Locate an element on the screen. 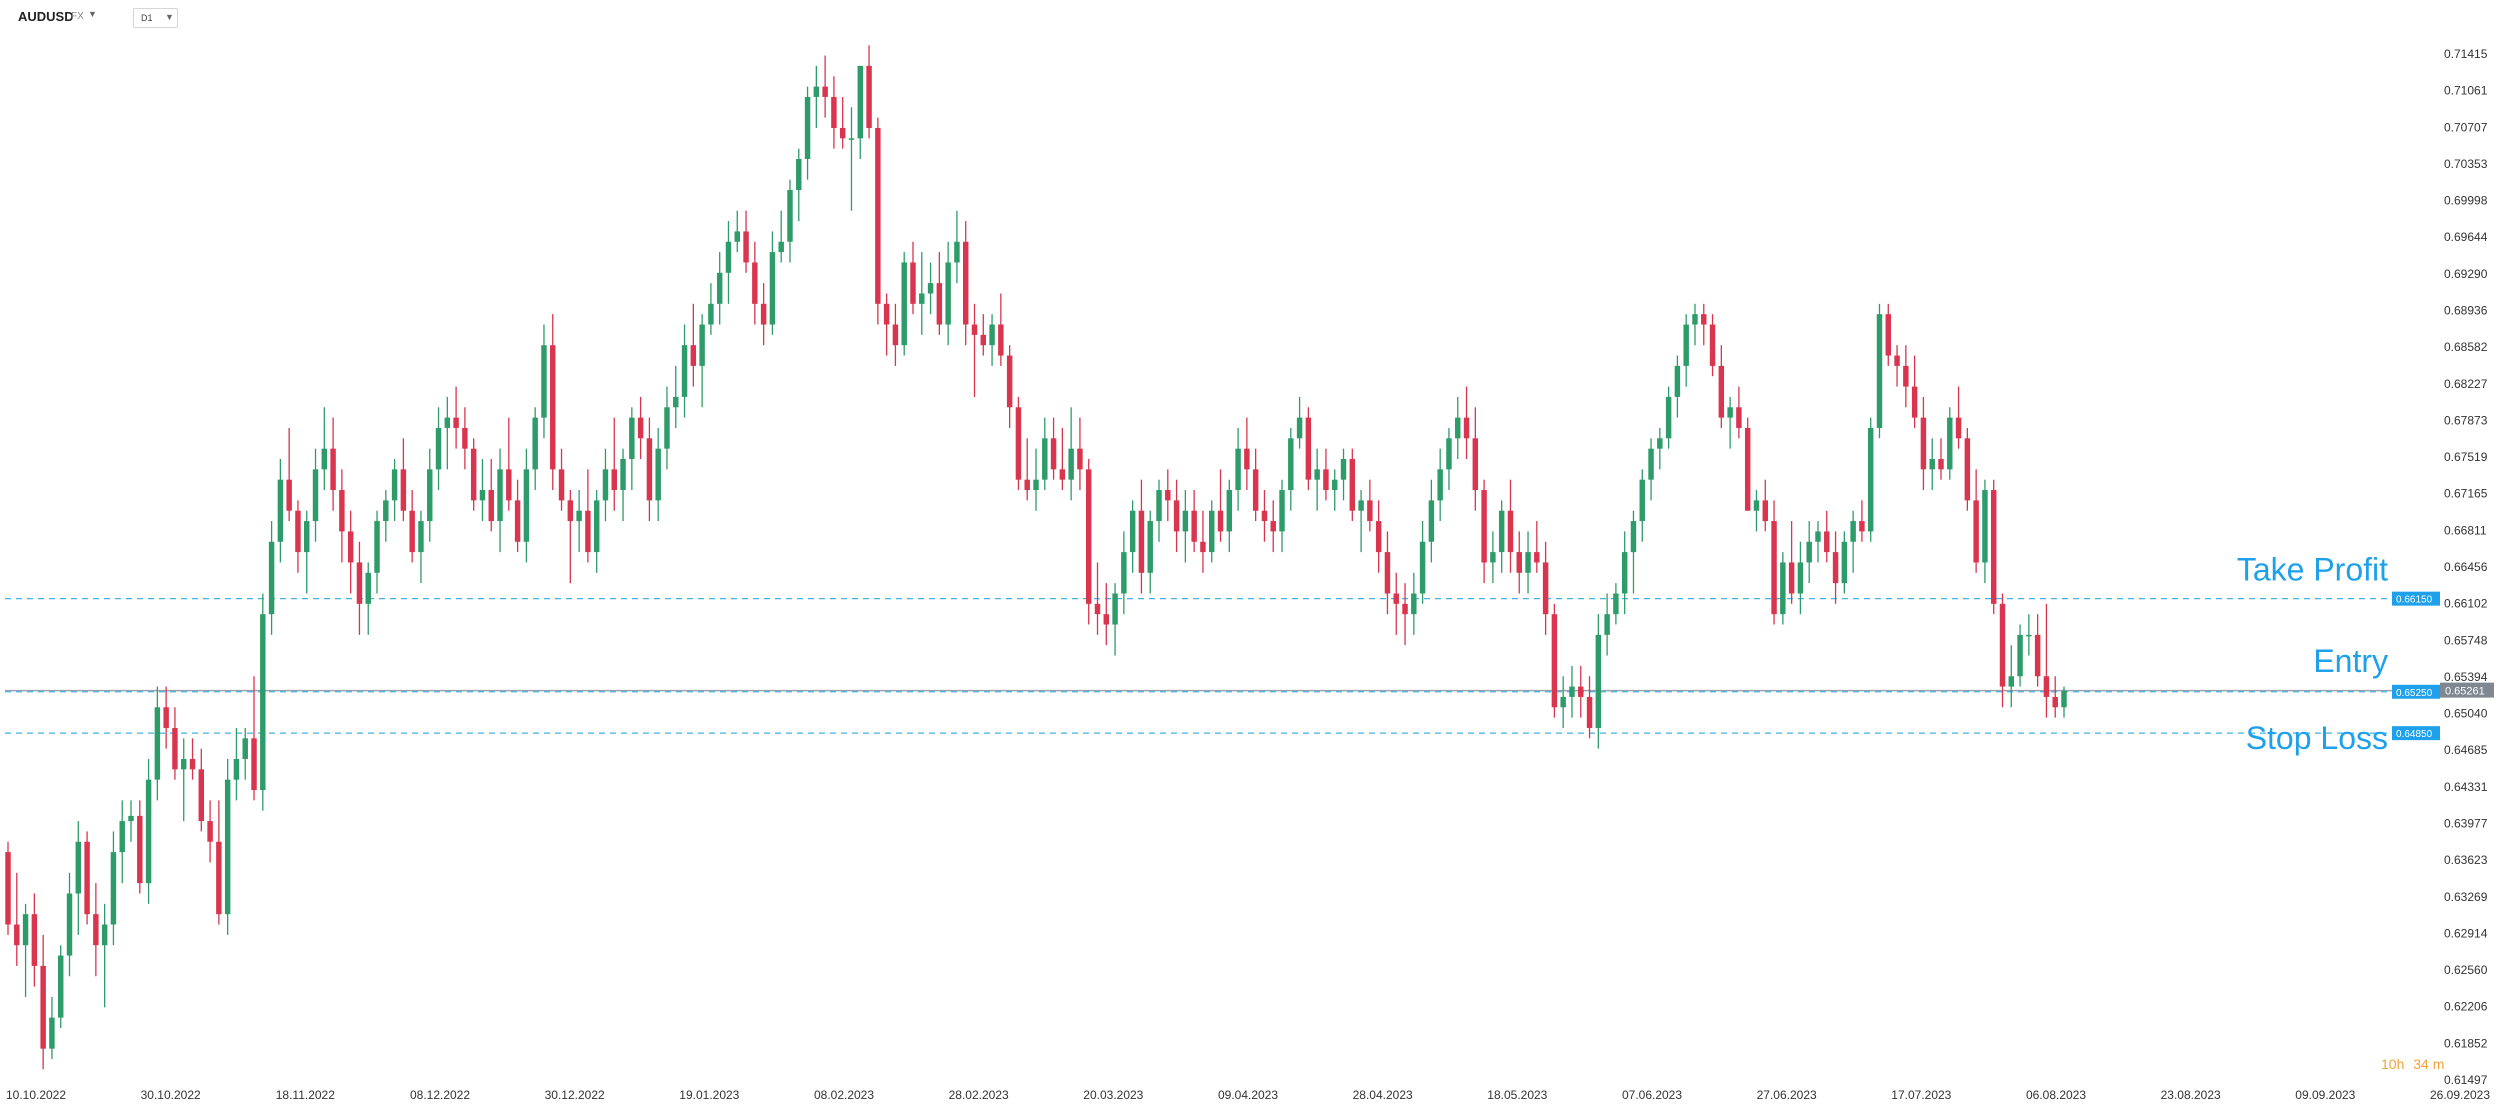 Image resolution: width=2506 pixels, height=1109 pixels. price-tick-label: 0.67165 is located at coordinates (2466, 494).